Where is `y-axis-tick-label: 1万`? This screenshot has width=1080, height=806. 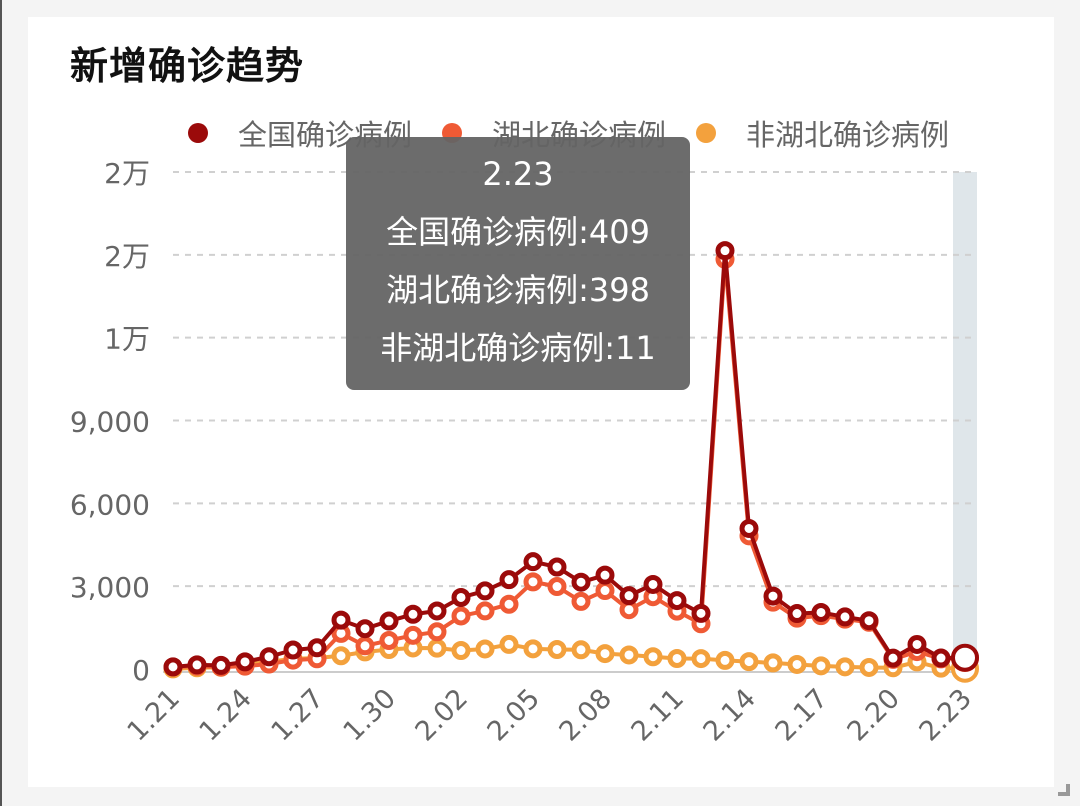
y-axis-tick-label: 1万 is located at coordinates (127, 339).